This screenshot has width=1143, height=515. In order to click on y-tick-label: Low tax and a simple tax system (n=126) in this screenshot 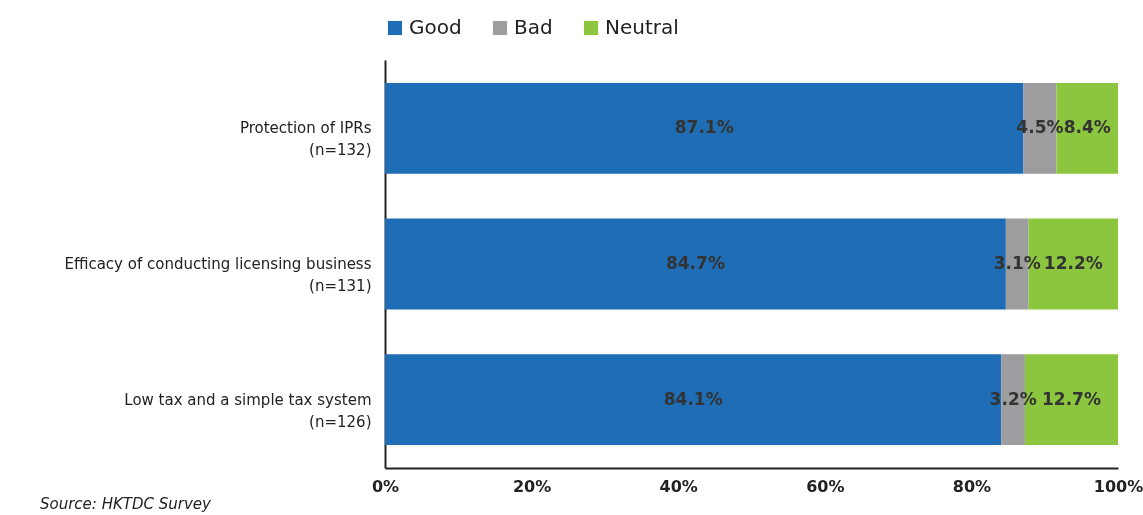, I will do `click(248, 410)`.